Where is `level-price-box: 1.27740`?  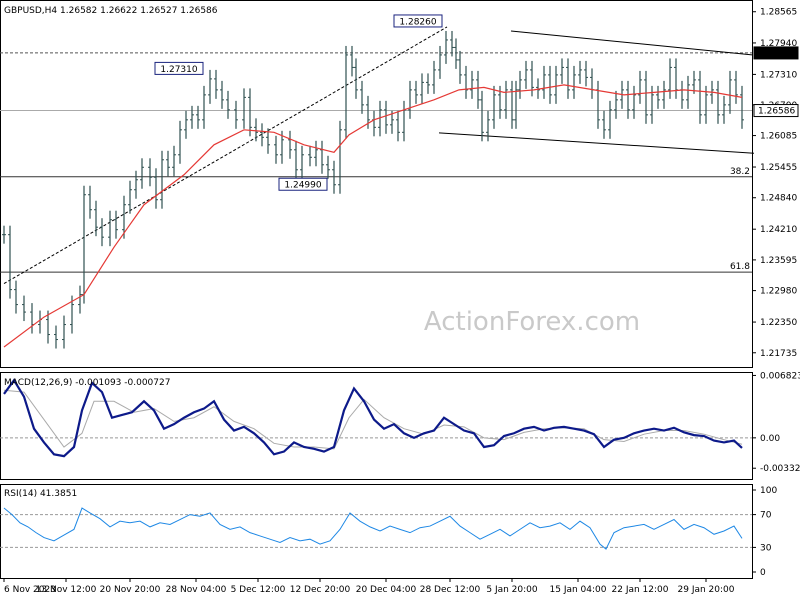
level-price-box: 1.27740 is located at coordinates (776, 53).